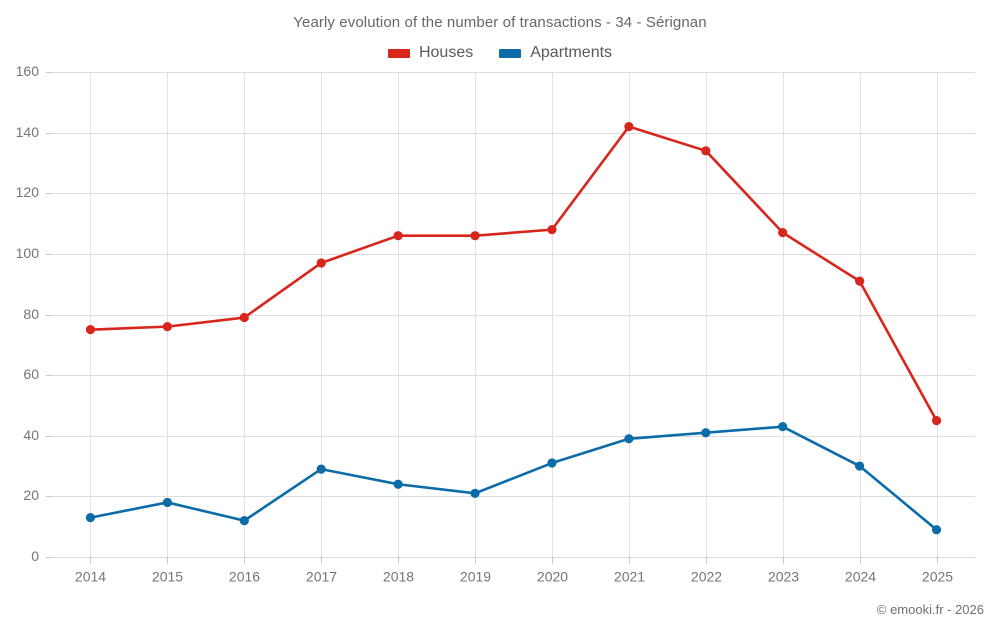 The width and height of the screenshot is (1000, 625). I want to click on x-axis-tick-label: 2019, so click(475, 576).